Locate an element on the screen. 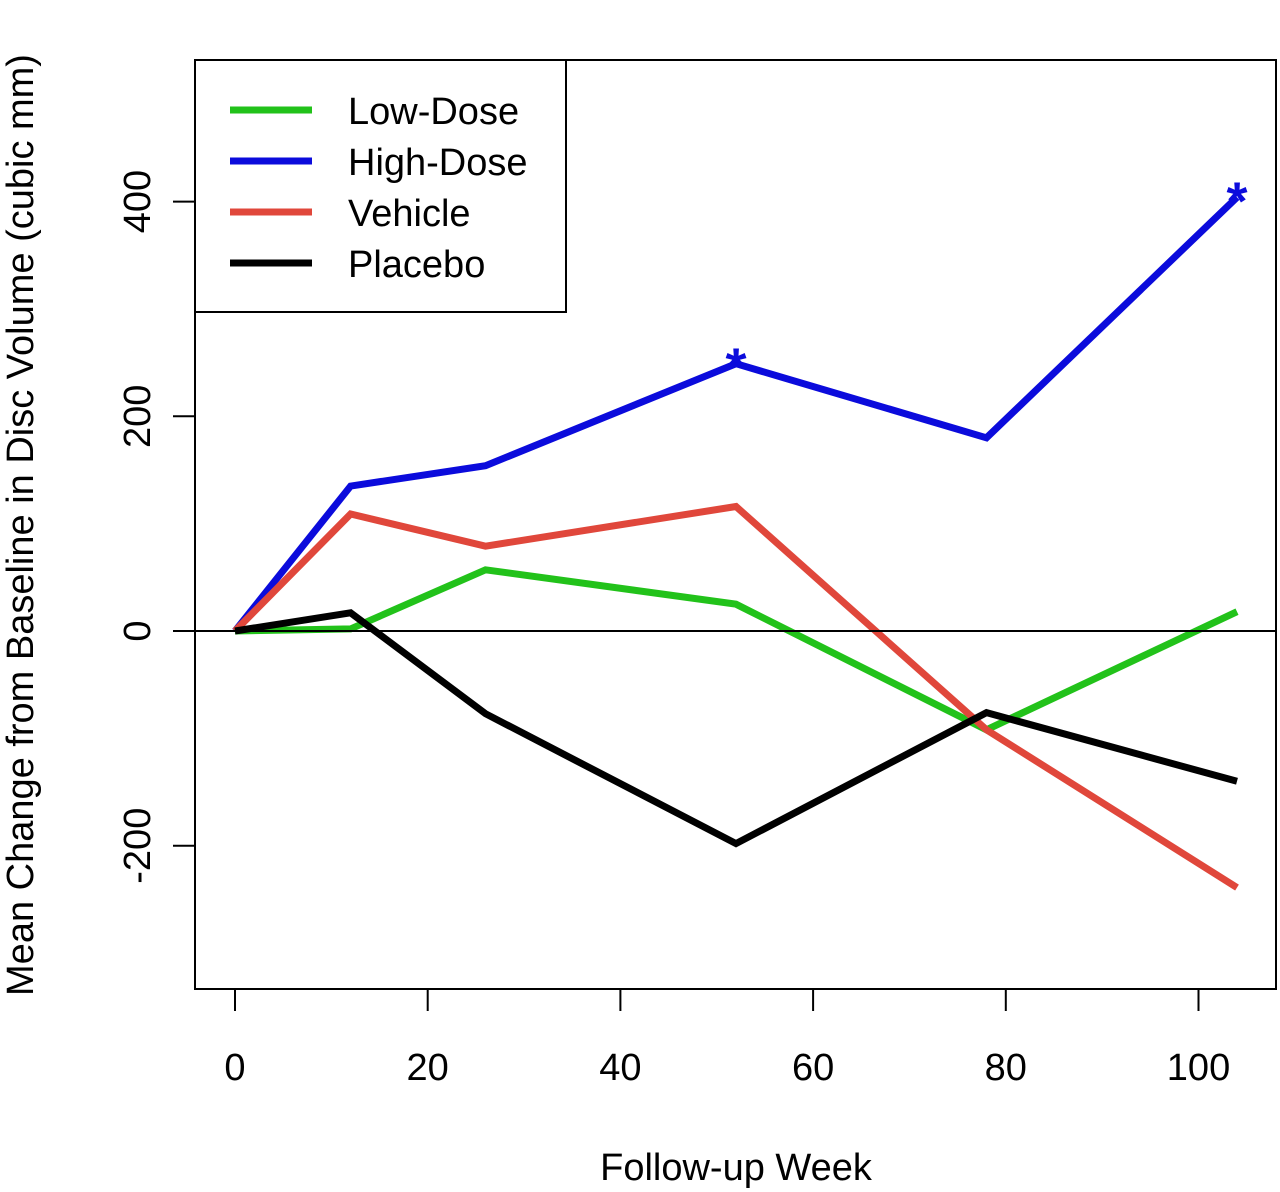  x-tick-label: 40 is located at coordinates (620, 1068).